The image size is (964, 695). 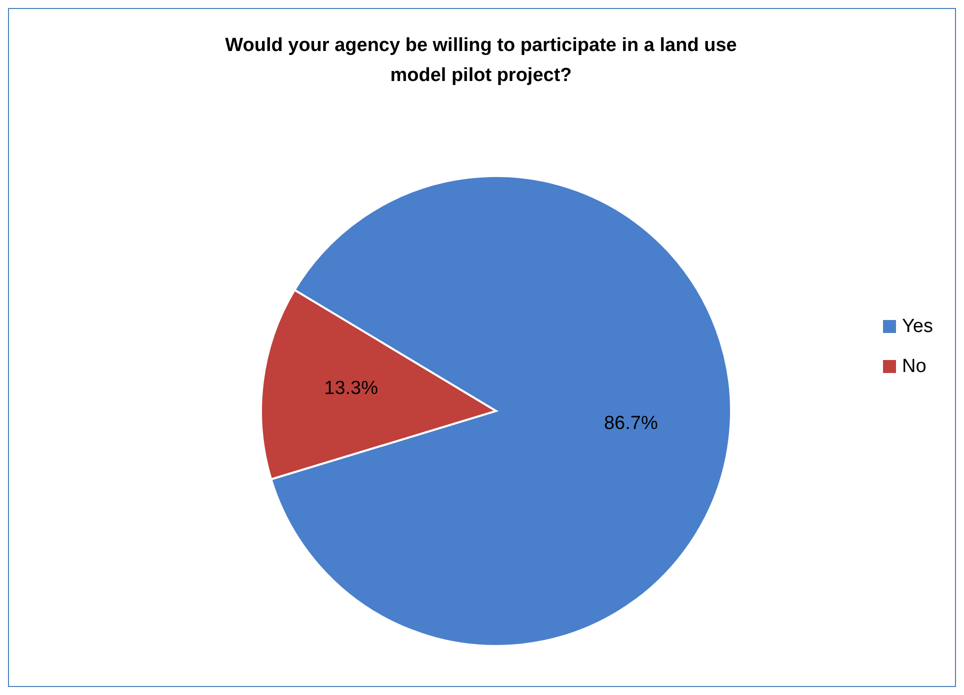 What do you see at coordinates (351, 389) in the screenshot?
I see `data-label: 13.3%` at bounding box center [351, 389].